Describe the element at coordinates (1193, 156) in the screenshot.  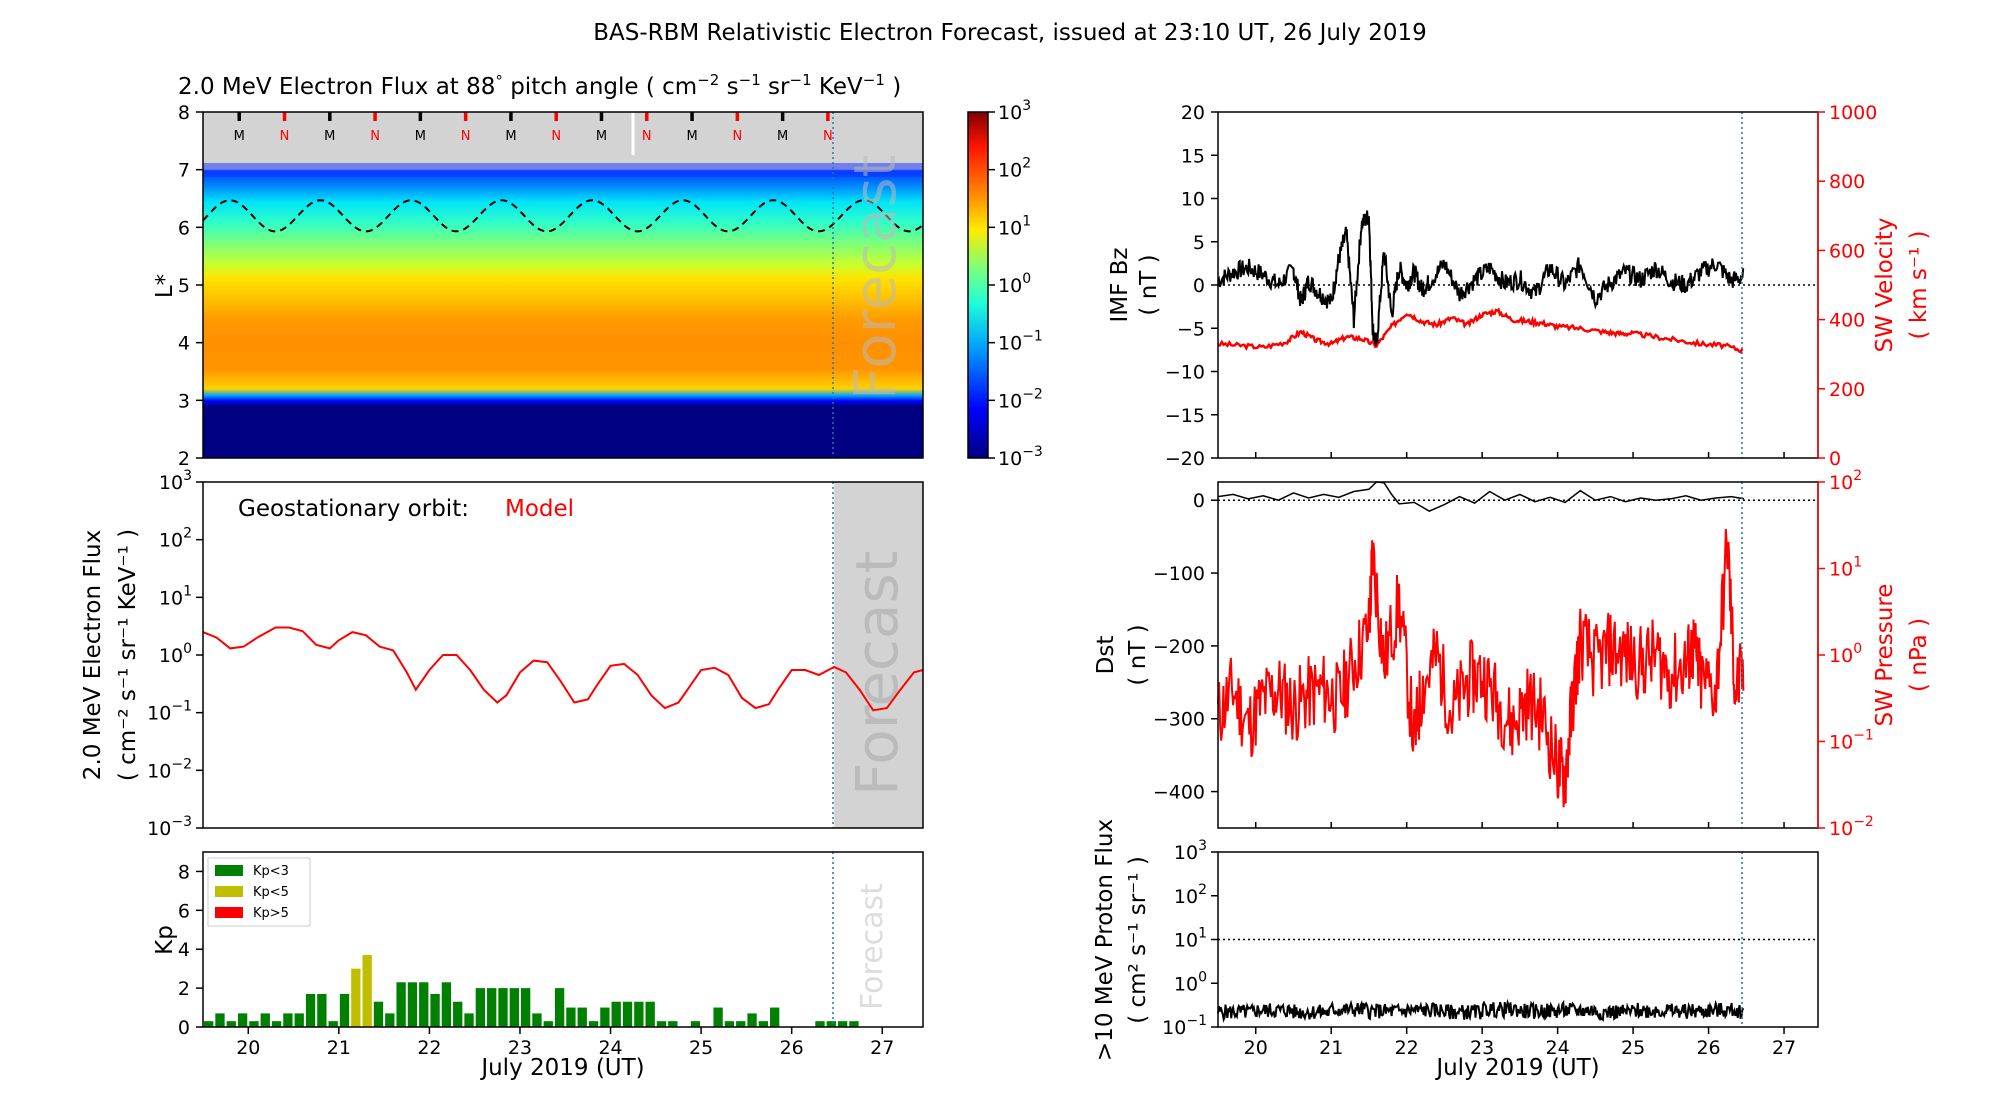
I see `imf-ytick-label: 15` at that location.